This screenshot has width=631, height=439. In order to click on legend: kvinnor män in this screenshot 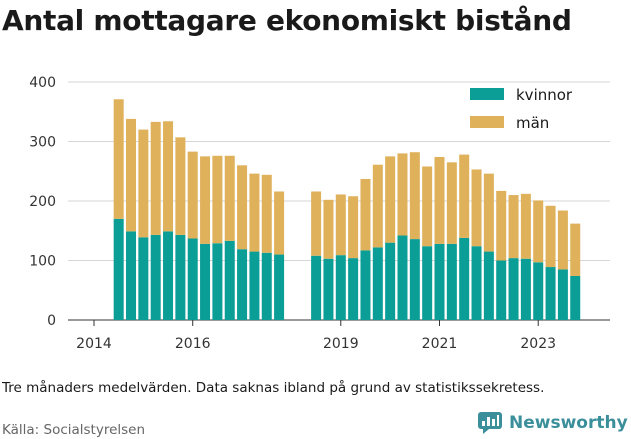, I will do `click(521, 109)`.